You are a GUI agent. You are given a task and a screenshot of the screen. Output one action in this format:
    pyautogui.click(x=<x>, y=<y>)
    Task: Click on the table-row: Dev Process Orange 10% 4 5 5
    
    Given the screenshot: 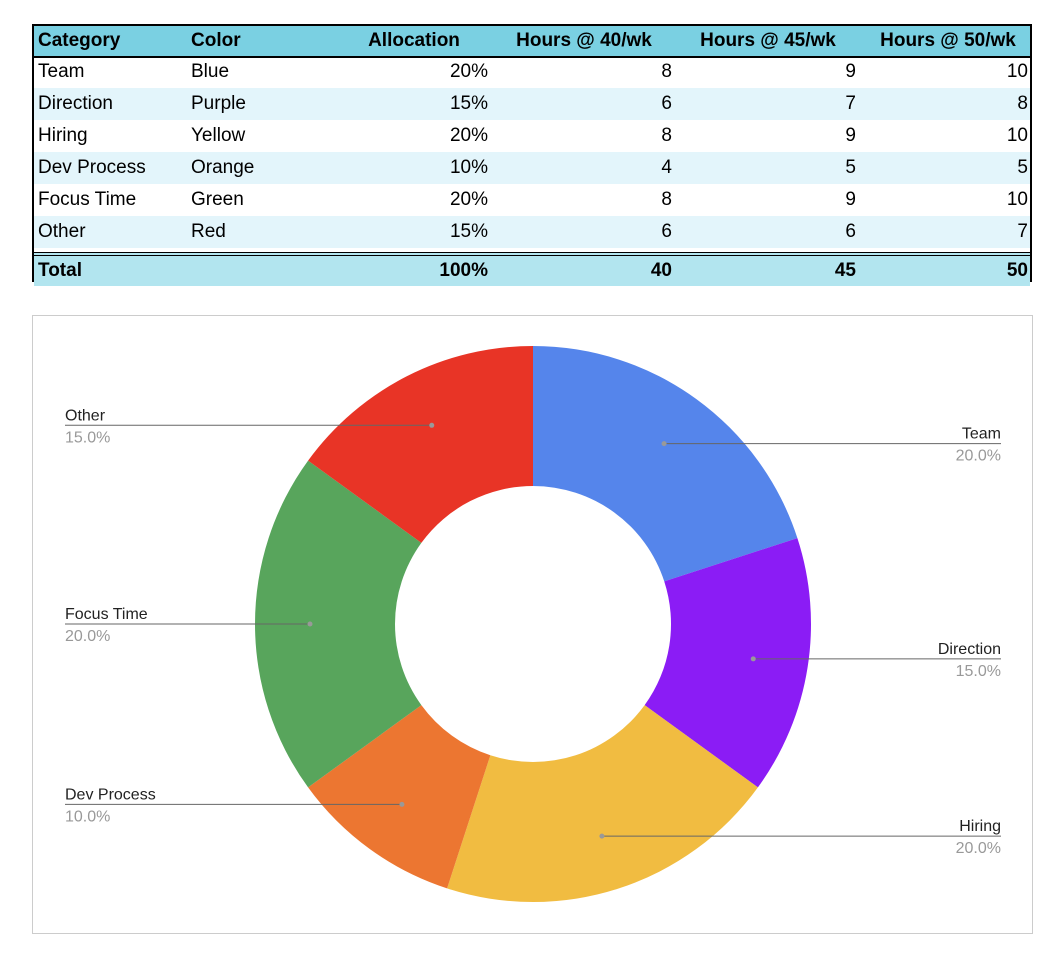 What is the action you would take?
    pyautogui.click(x=532, y=168)
    